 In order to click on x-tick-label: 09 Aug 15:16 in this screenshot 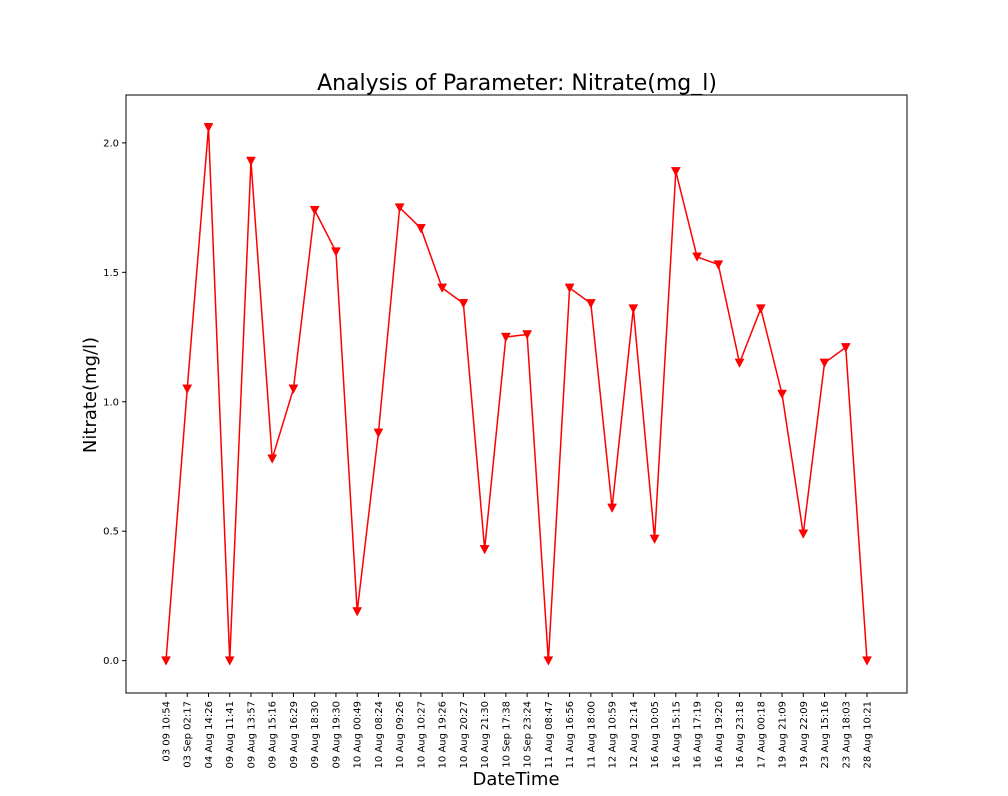, I will do `click(273, 734)`.